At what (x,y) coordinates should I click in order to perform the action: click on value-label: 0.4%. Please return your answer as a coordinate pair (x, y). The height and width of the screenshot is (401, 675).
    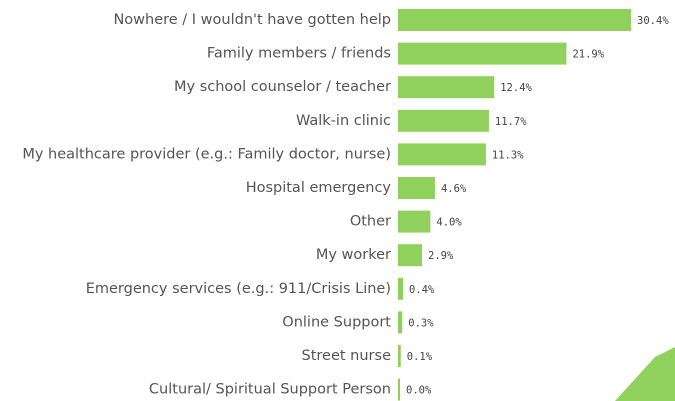
    Looking at the image, I should click on (422, 290).